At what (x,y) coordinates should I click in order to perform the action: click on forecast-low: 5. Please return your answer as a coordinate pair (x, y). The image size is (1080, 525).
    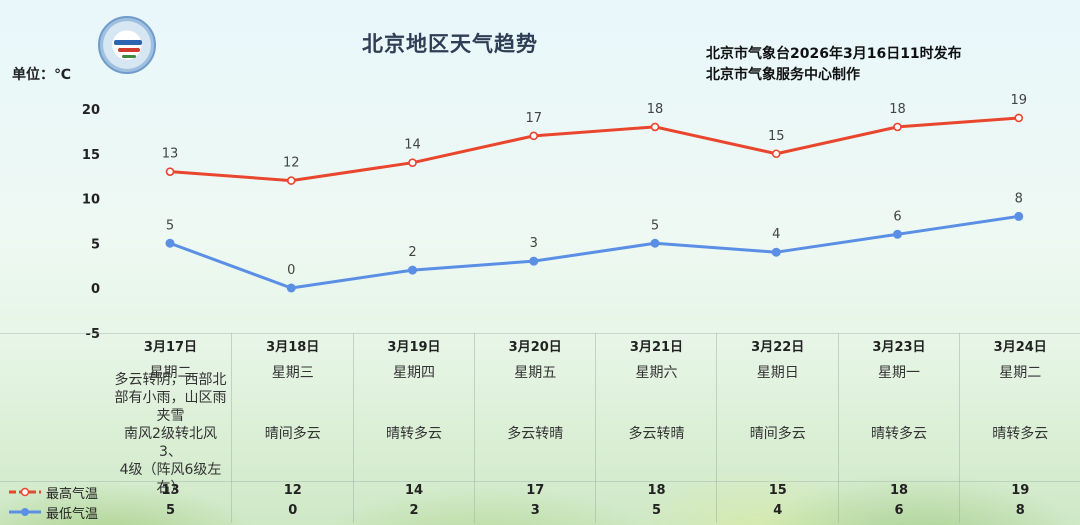
    Looking at the image, I should click on (656, 510).